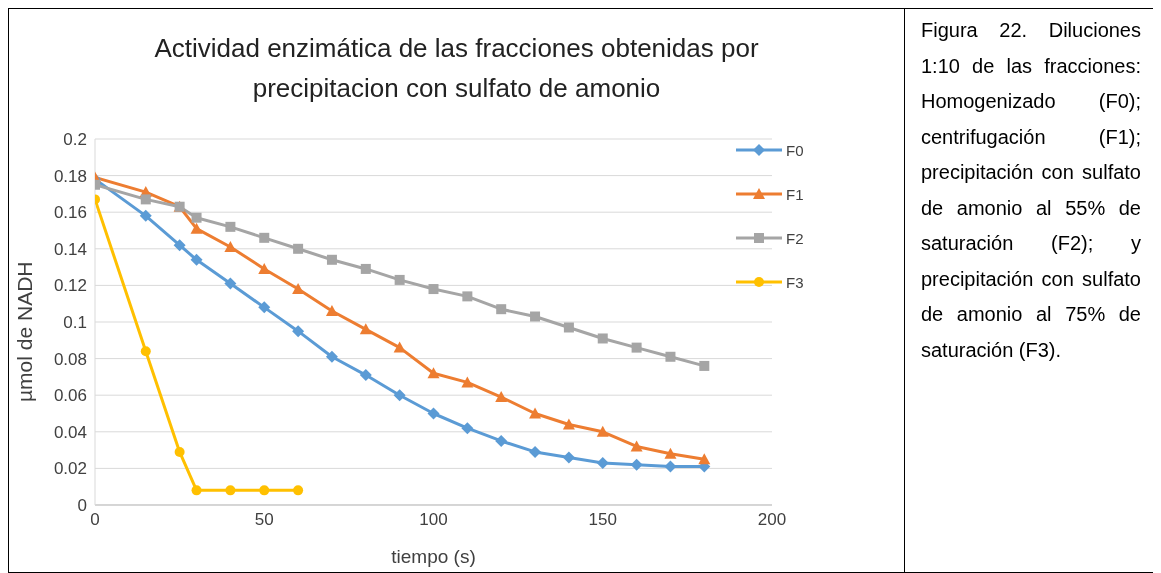 This screenshot has width=1161, height=573. What do you see at coordinates (82, 506) in the screenshot?
I see `y-tick-label: 0` at bounding box center [82, 506].